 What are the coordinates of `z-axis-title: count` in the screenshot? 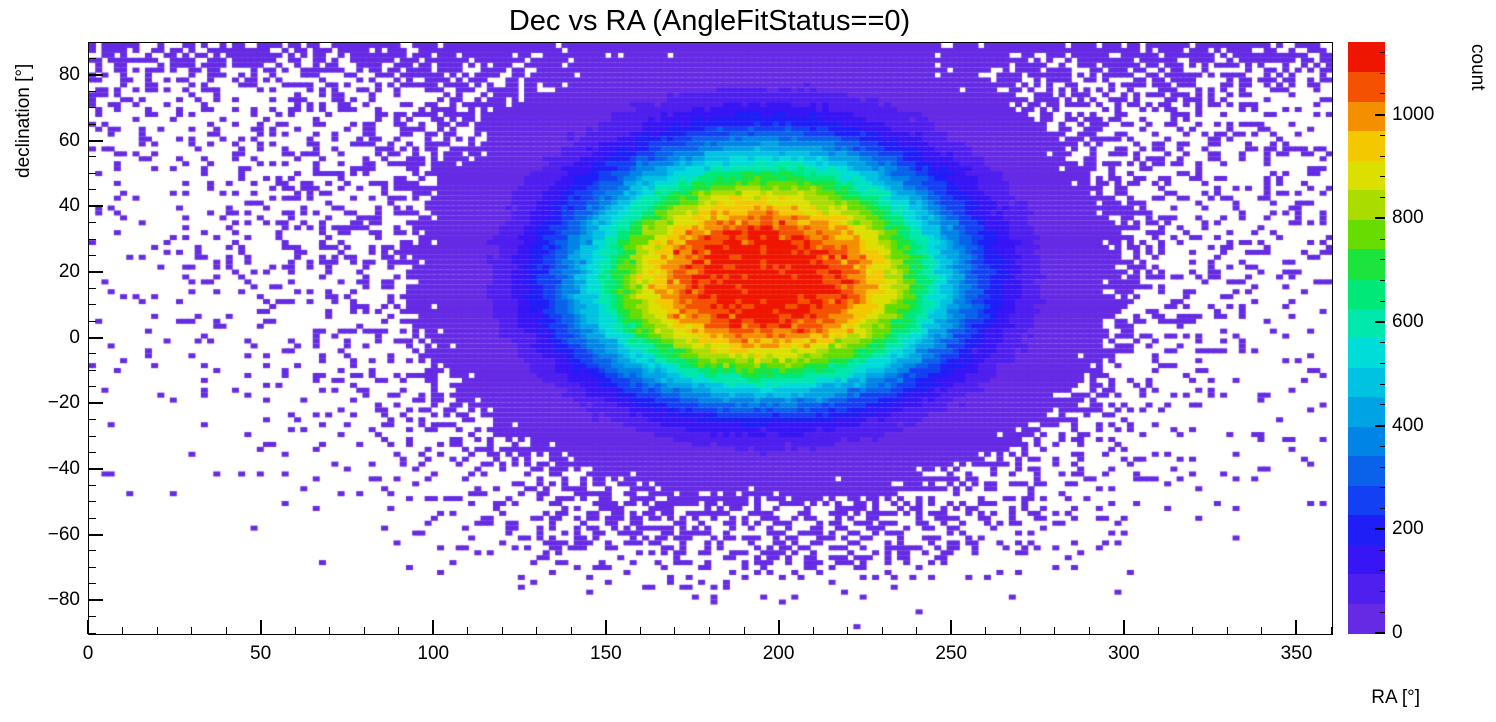 It's located at (1477, 67).